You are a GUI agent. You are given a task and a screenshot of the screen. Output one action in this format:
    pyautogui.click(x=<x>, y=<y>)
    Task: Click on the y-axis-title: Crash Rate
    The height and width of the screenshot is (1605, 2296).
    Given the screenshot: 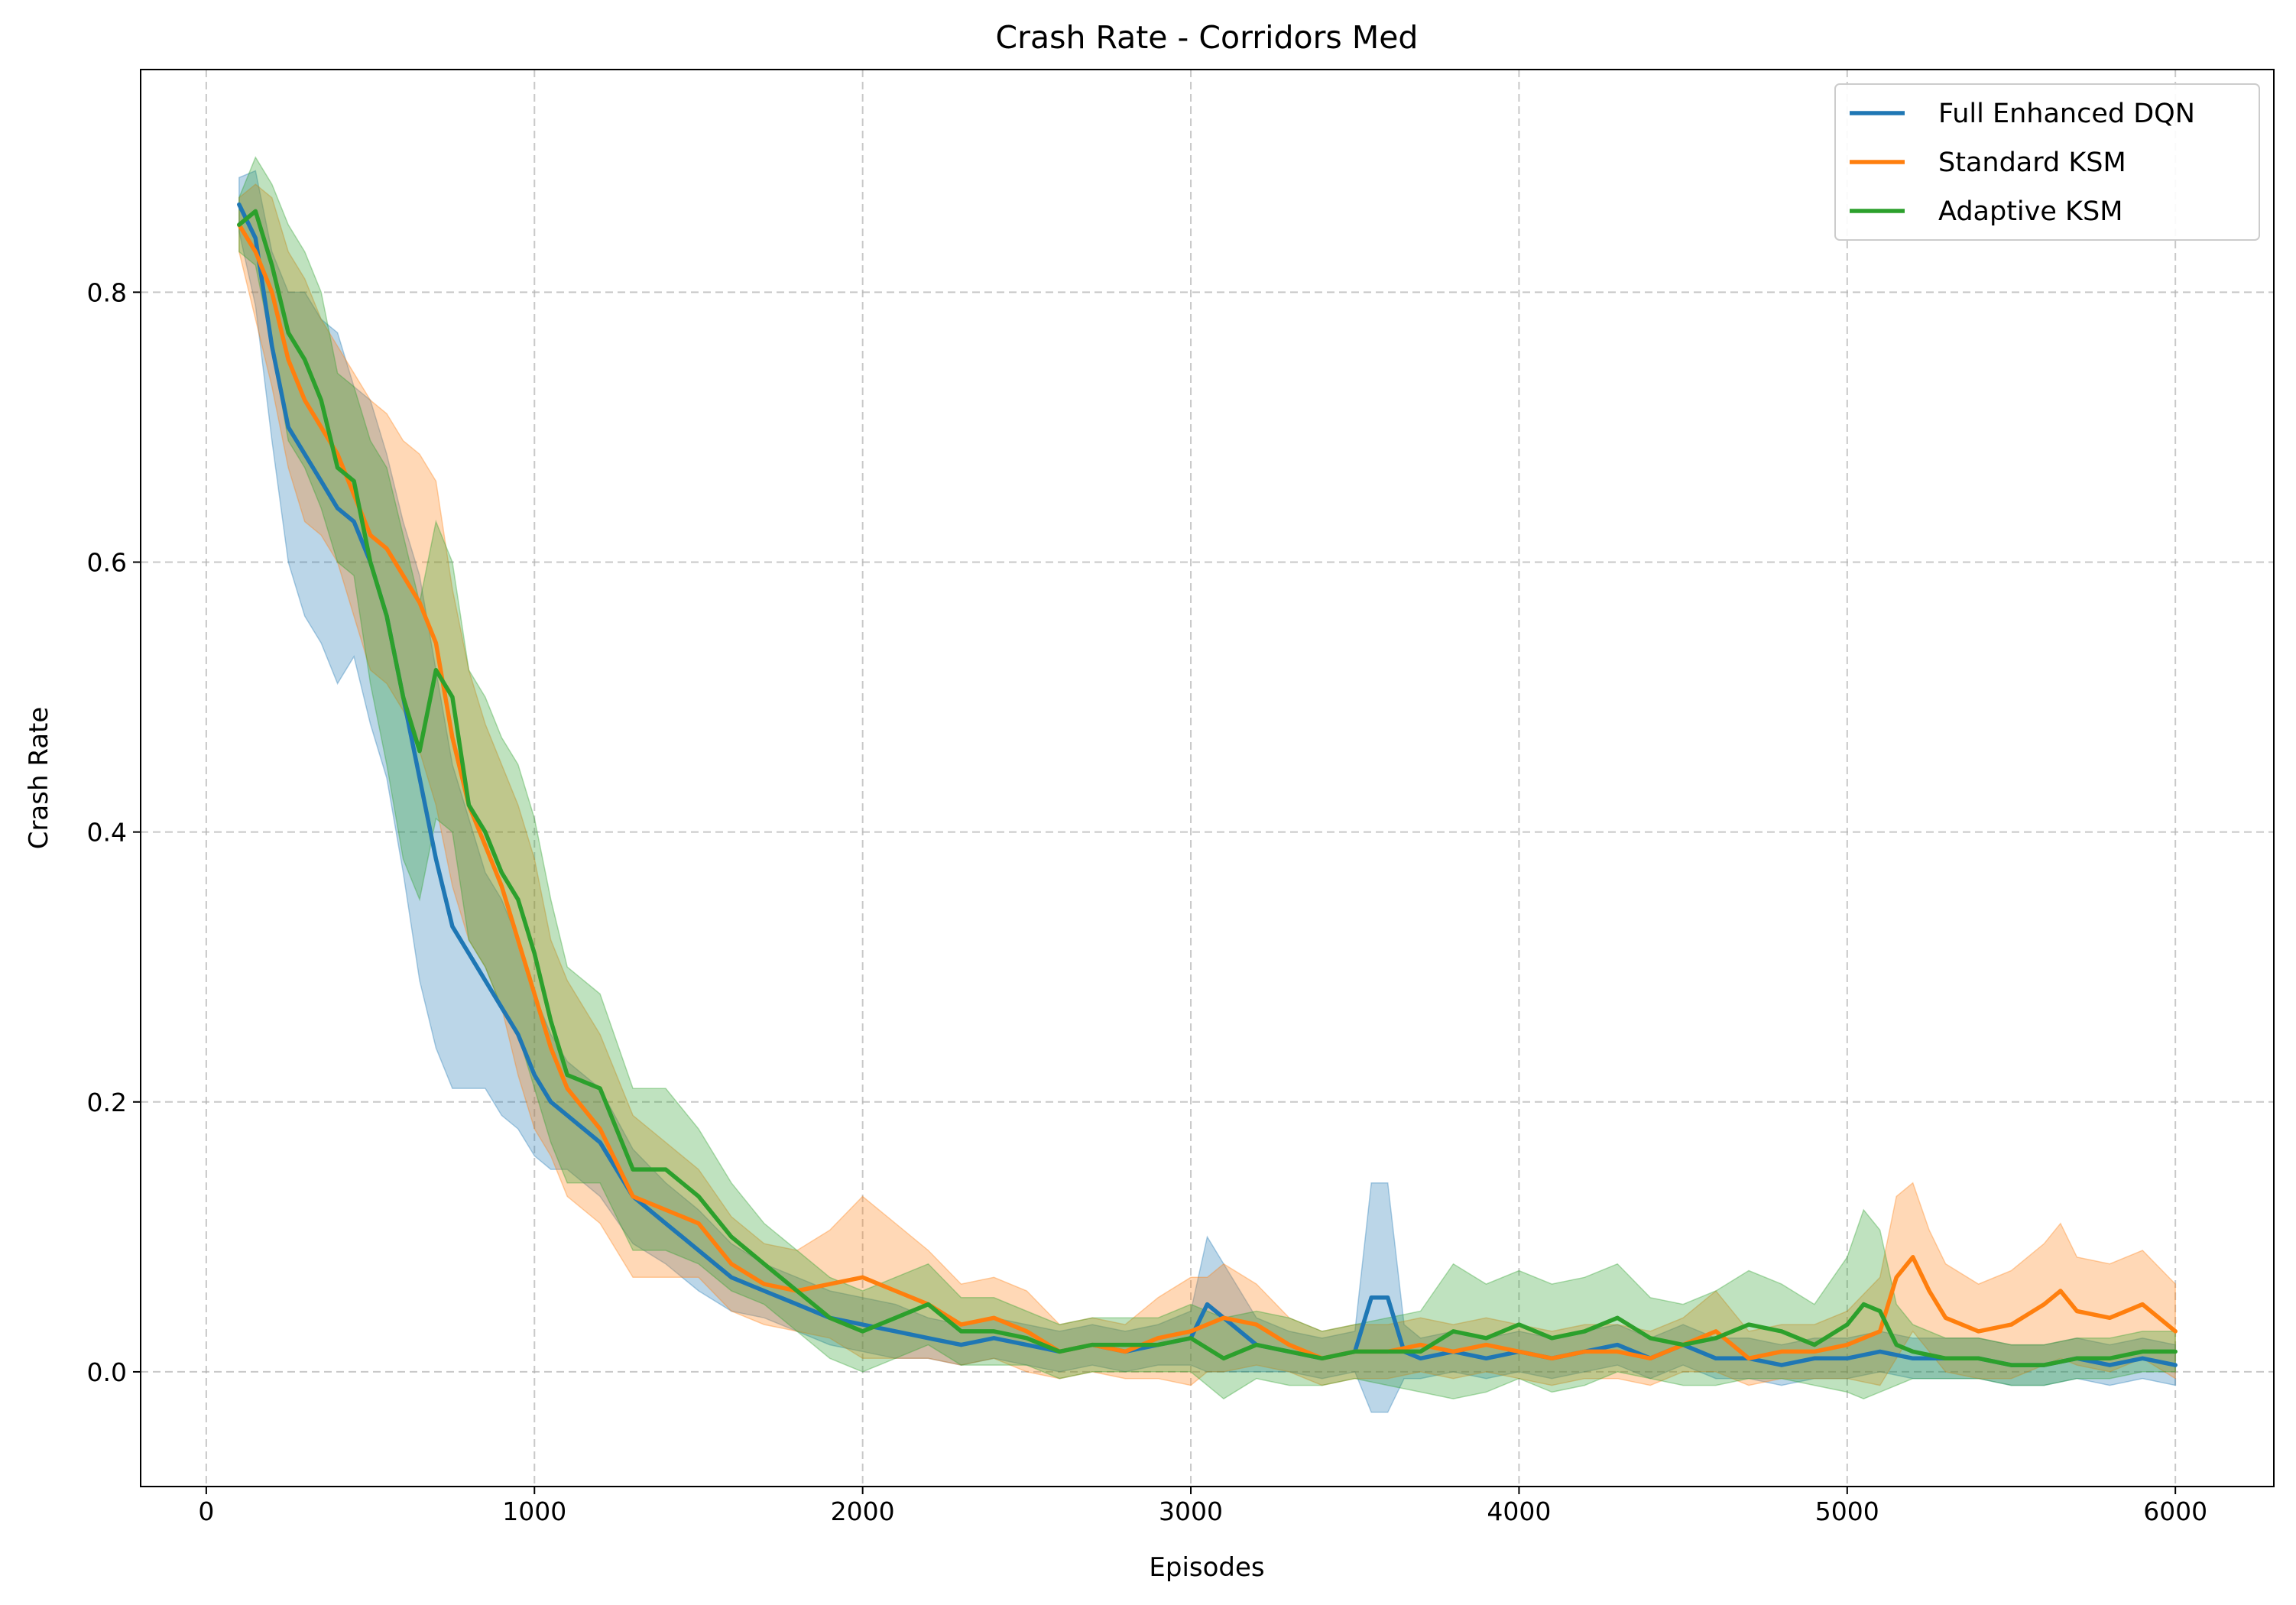 What is the action you would take?
    pyautogui.click(x=39, y=778)
    